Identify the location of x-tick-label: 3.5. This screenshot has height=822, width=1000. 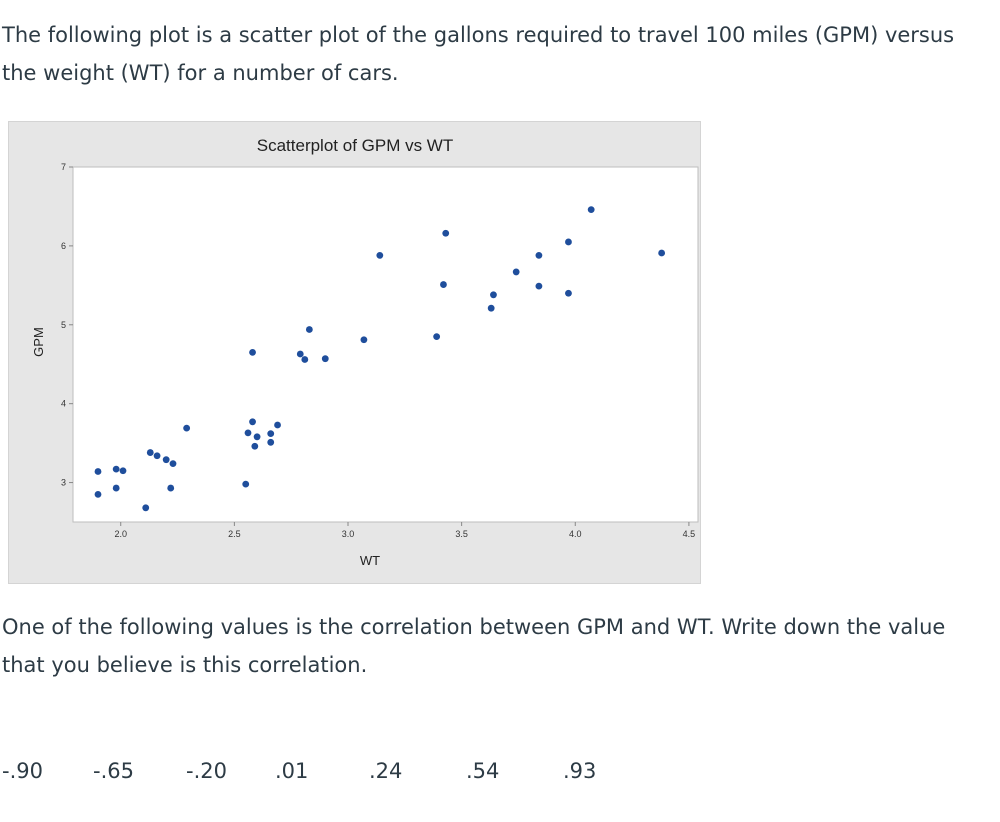
(461, 534).